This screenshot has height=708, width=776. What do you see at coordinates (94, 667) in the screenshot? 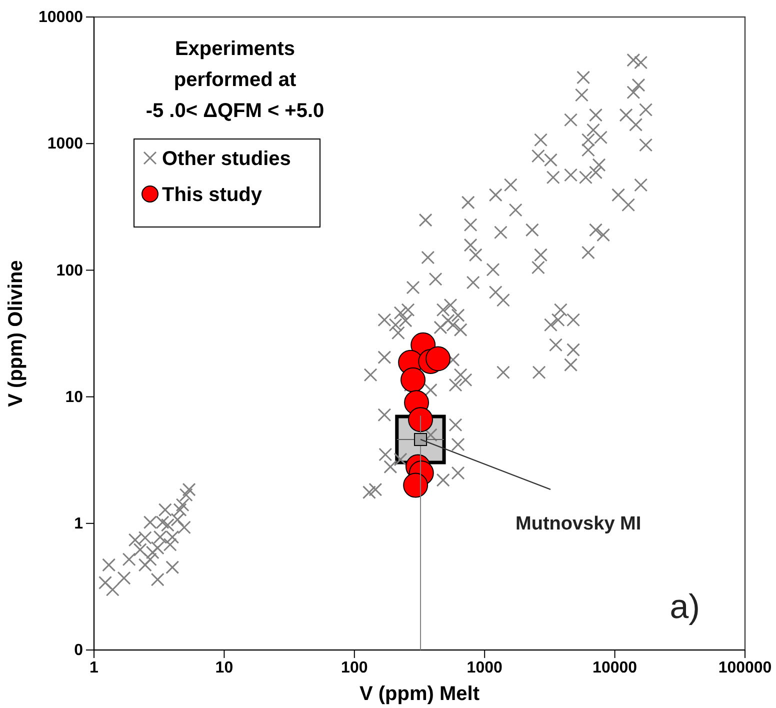
I see `x-tick-label: 1` at bounding box center [94, 667].